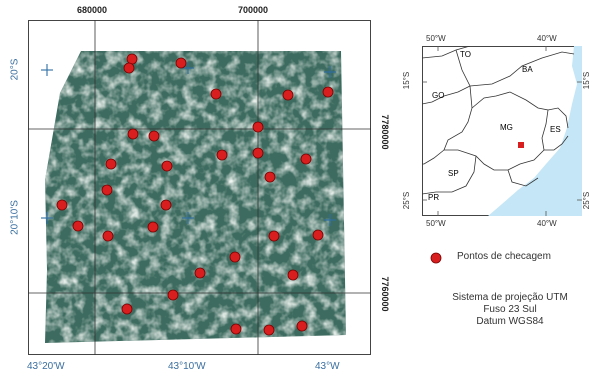  Describe the element at coordinates (327, 366) in the screenshot. I see `lon-label-43w: 43°W` at that location.